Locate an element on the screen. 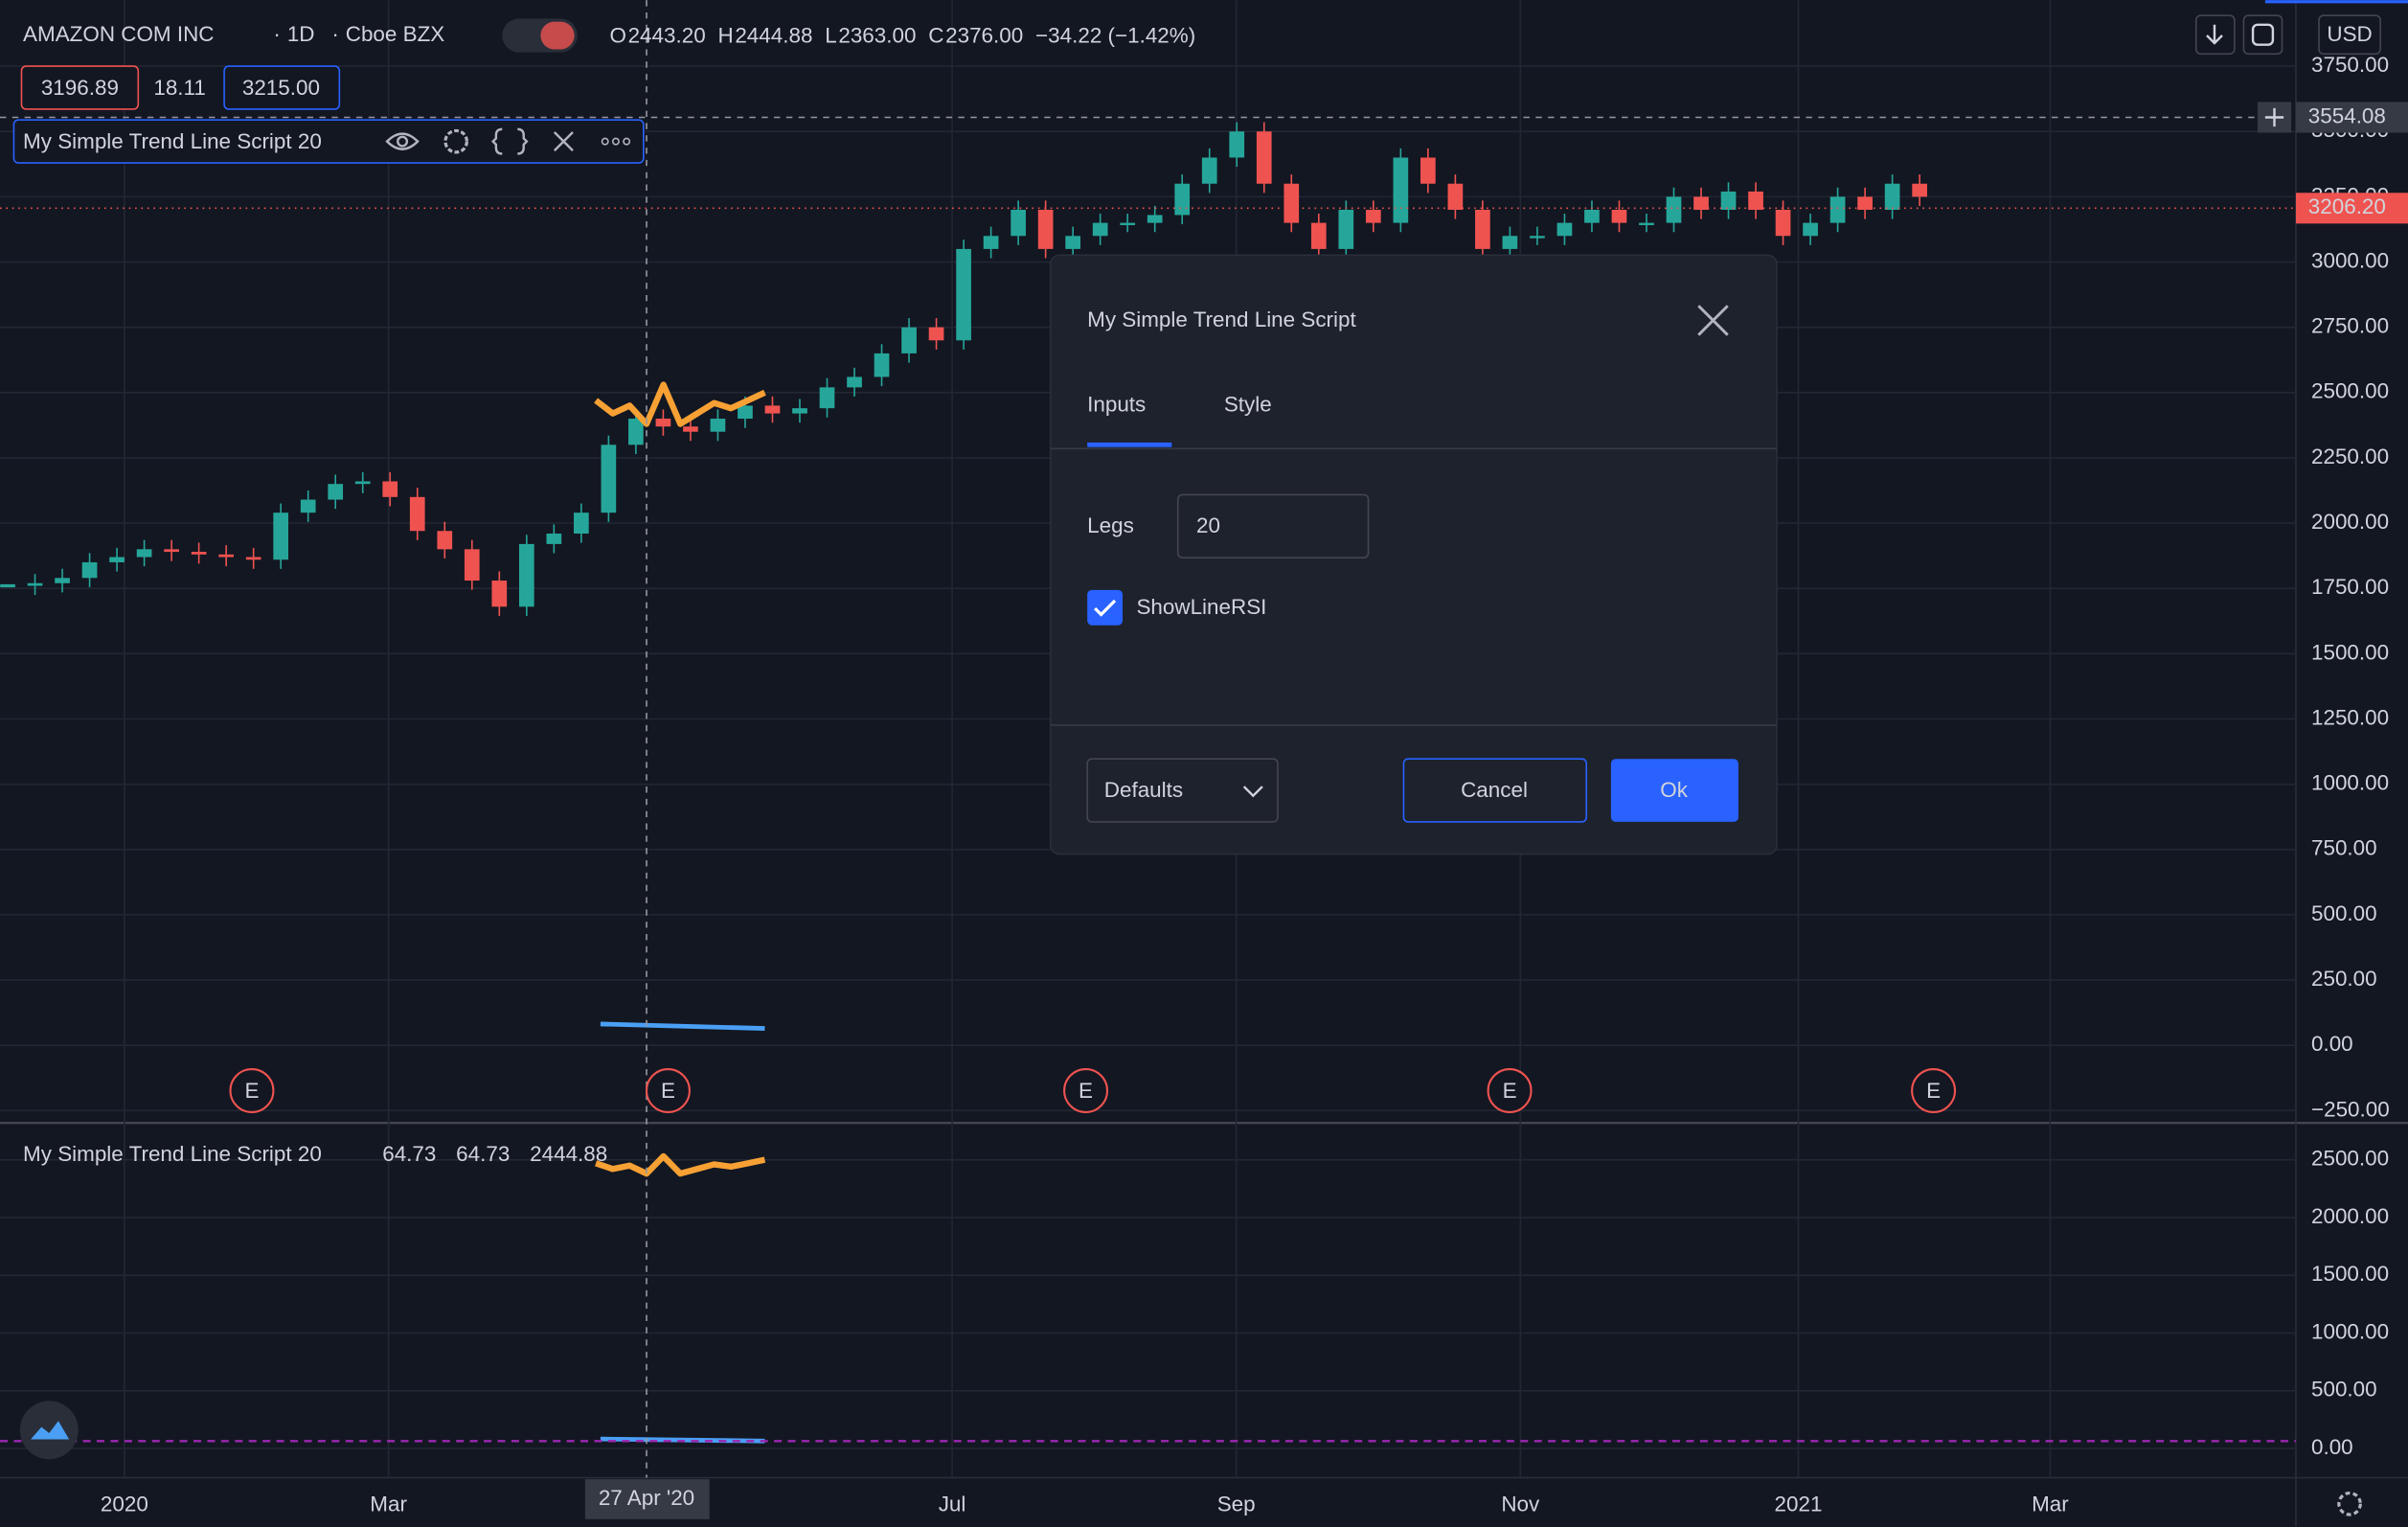  buy-box is located at coordinates (282, 87).